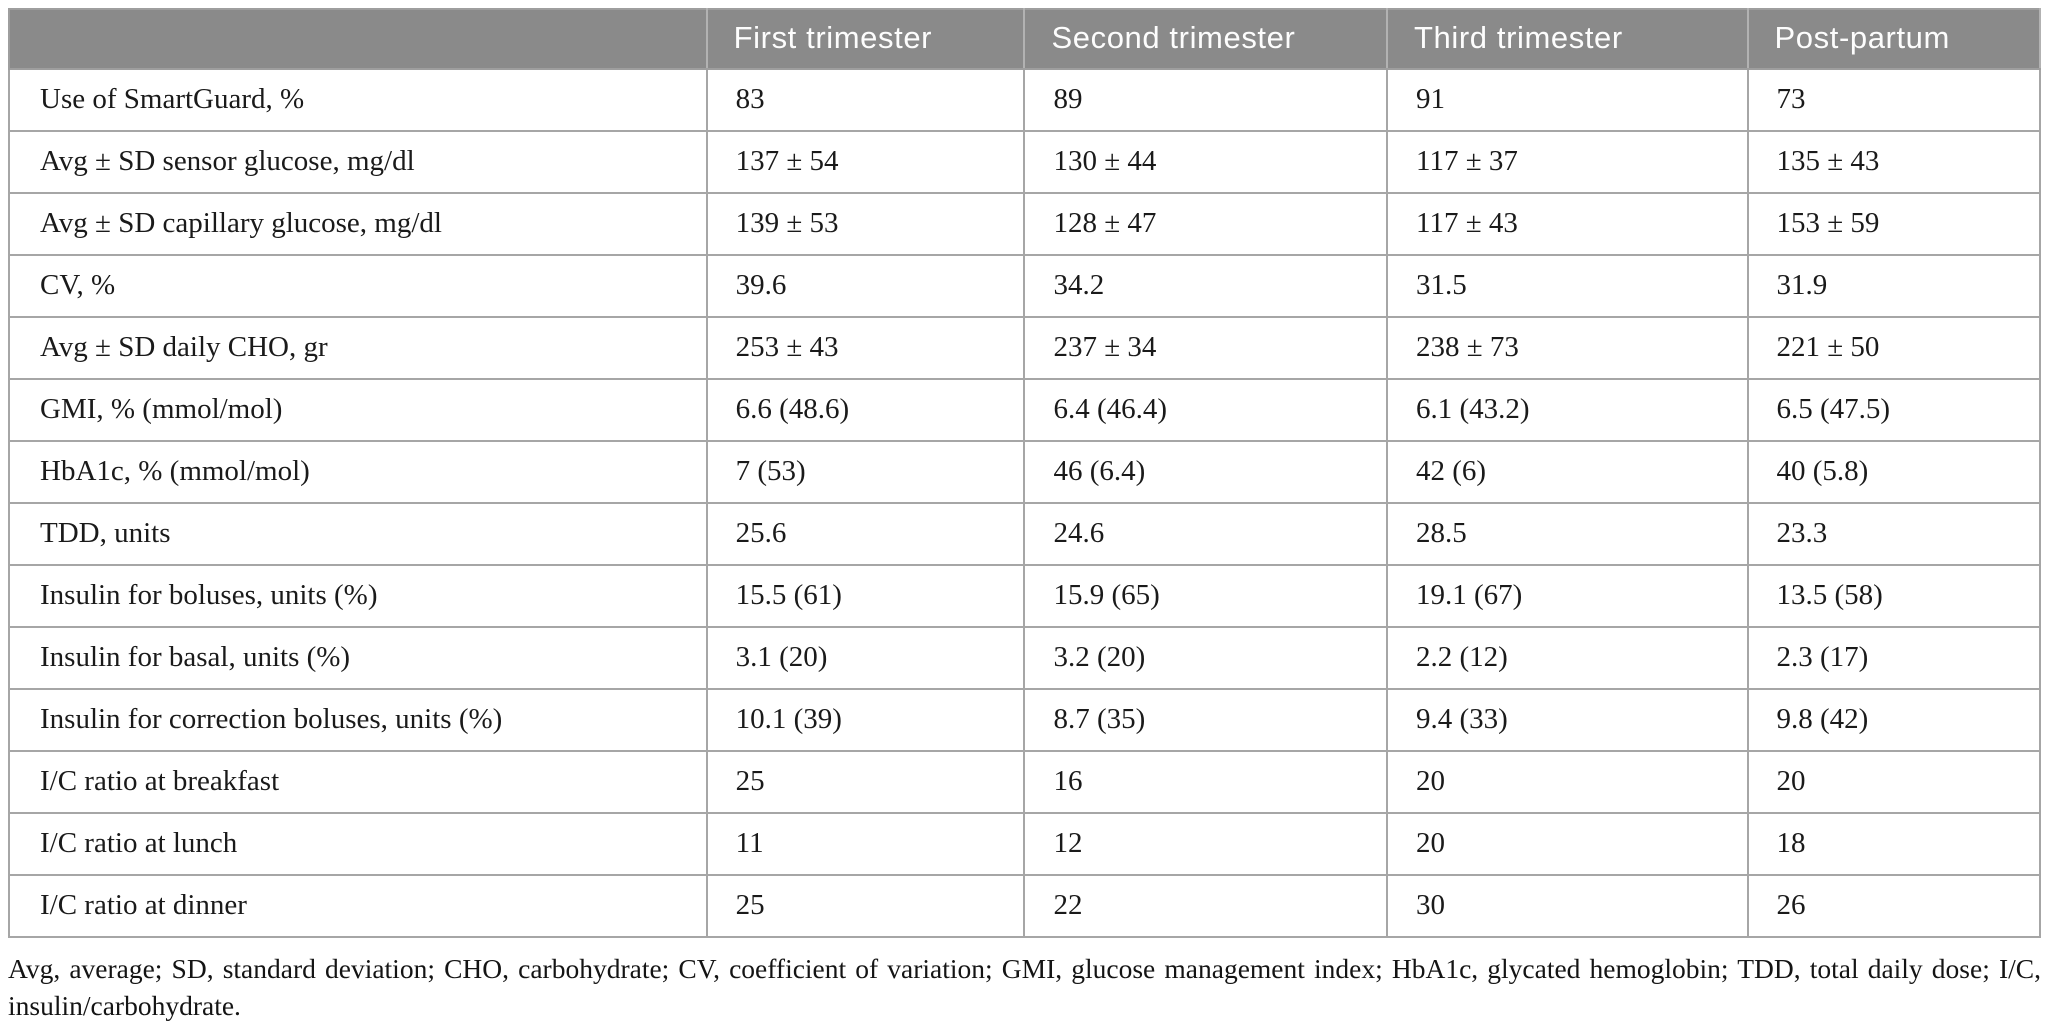  What do you see at coordinates (1894, 286) in the screenshot?
I see `value-cell: 31.9` at bounding box center [1894, 286].